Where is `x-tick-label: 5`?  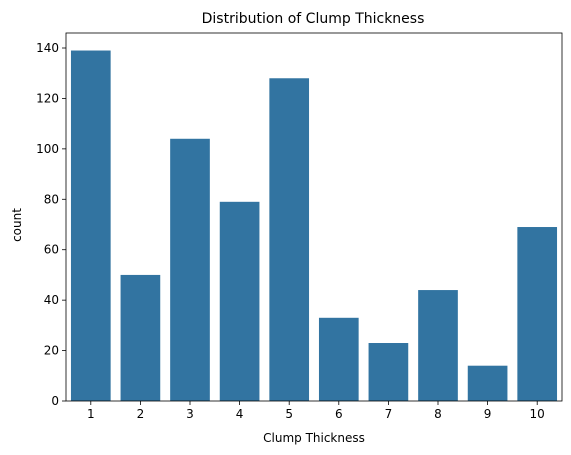 x-tick-label: 5 is located at coordinates (289, 414).